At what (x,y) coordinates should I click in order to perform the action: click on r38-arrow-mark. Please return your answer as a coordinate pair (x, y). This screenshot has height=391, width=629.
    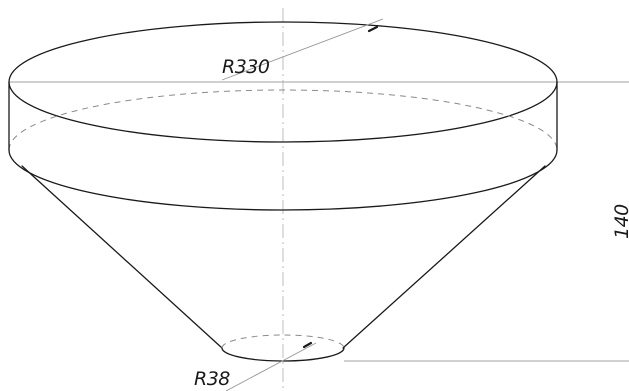
    Looking at the image, I should click on (307, 345).